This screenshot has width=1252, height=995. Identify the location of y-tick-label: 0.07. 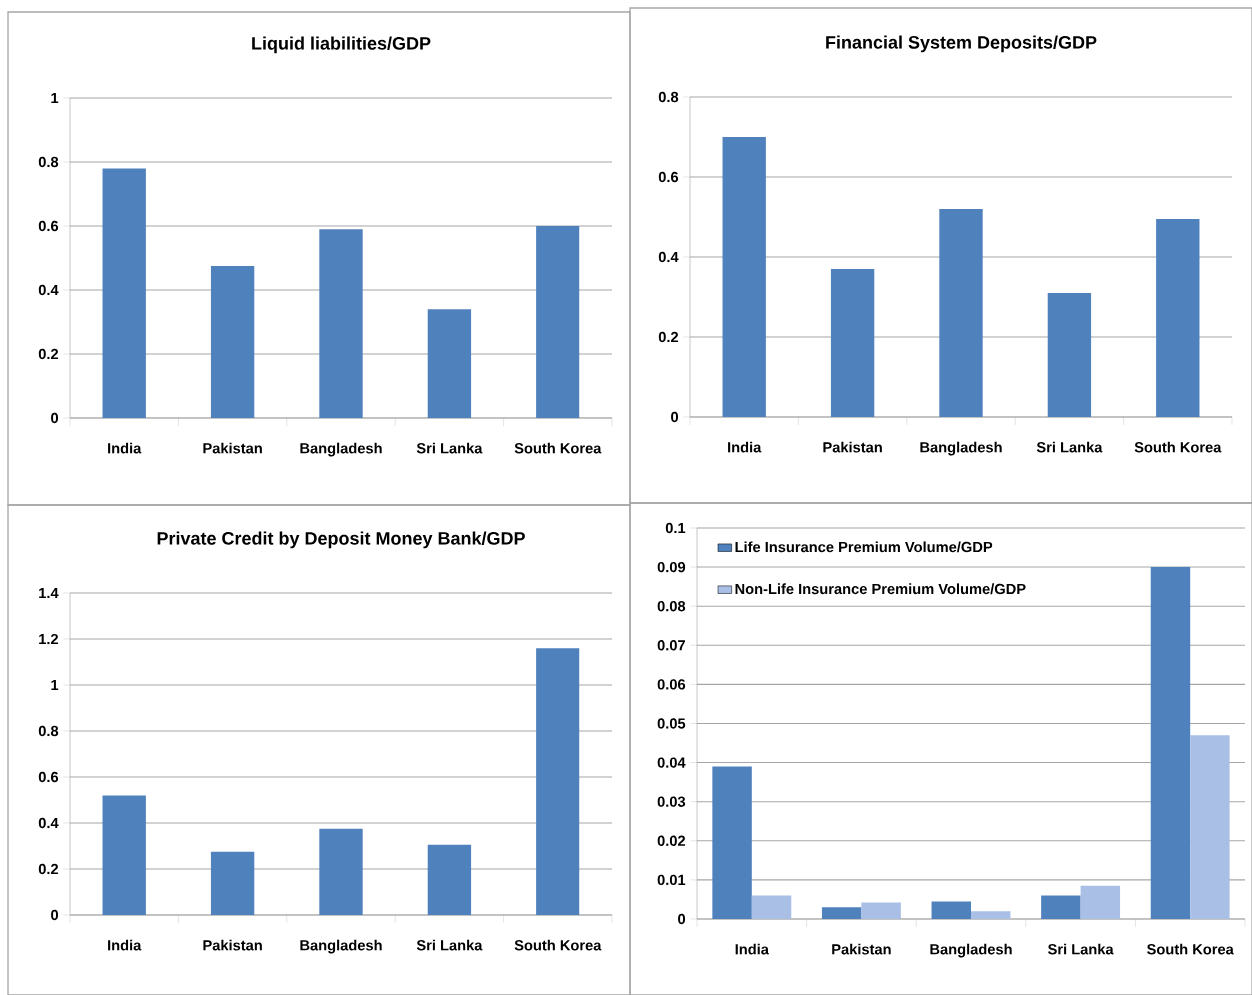
(671, 645).